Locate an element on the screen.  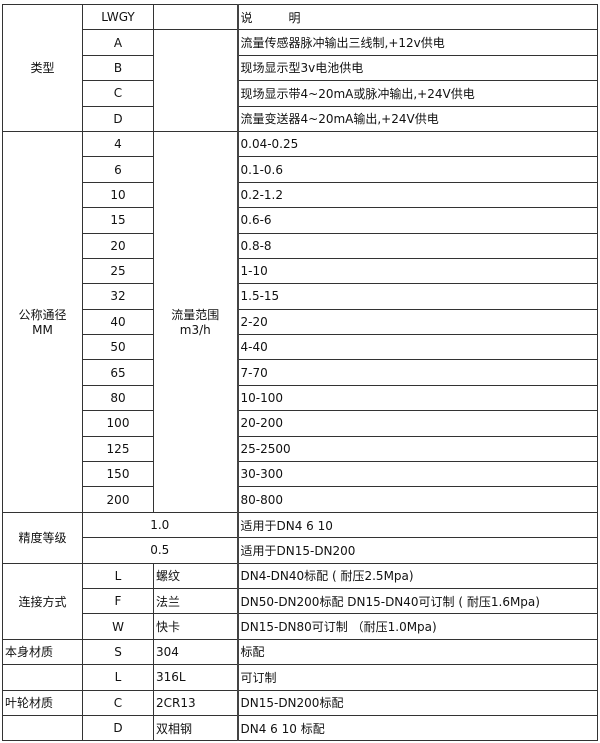
type-code: C is located at coordinates (118, 93).